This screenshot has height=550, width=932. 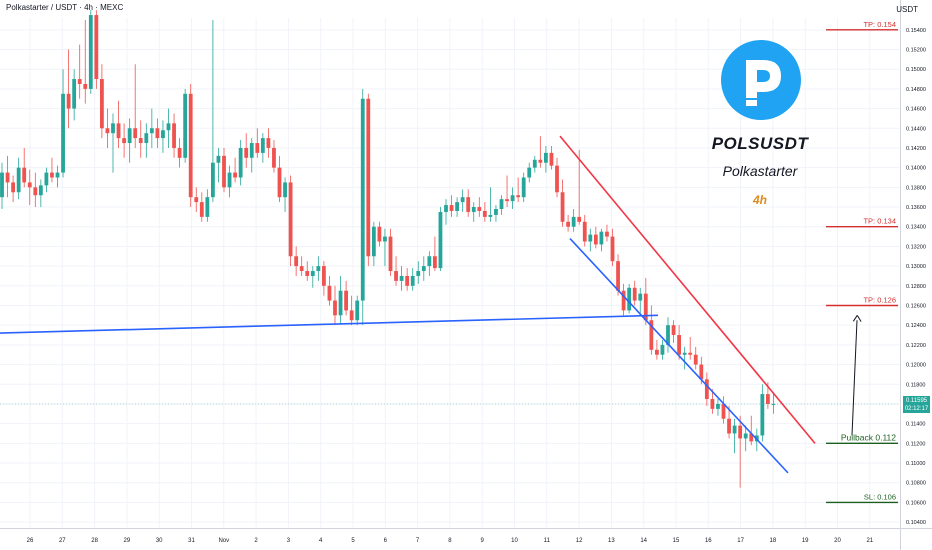 What do you see at coordinates (916, 247) in the screenshot?
I see `price-tick-label: 0.13200` at bounding box center [916, 247].